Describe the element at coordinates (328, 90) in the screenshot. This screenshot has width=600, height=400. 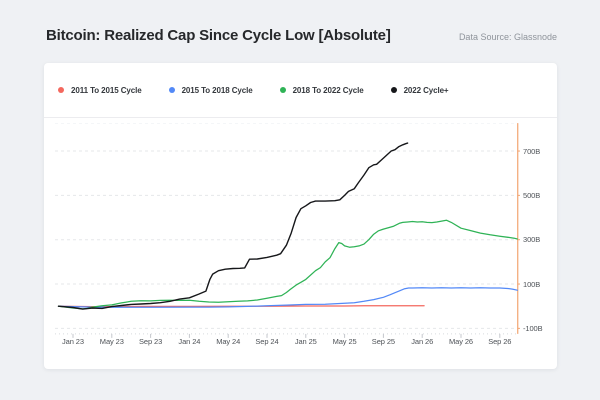
I see `legend-label: 2018 To 2022 Cycle` at that location.